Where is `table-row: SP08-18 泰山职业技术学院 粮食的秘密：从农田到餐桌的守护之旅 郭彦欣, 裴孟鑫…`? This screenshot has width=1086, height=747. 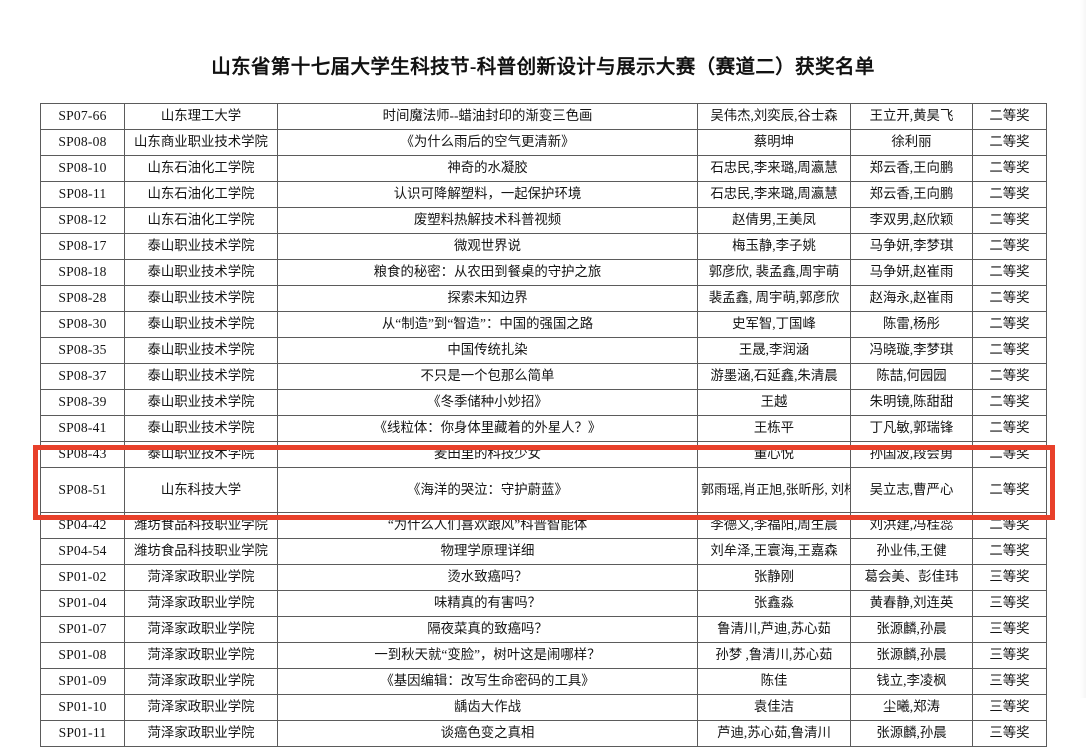
table-row: SP08-18 泰山职业技术学院 粮食的秘密：从农田到餐桌的守护之旅 郭彦欣, 裴孟鑫… is located at coordinates (543, 272).